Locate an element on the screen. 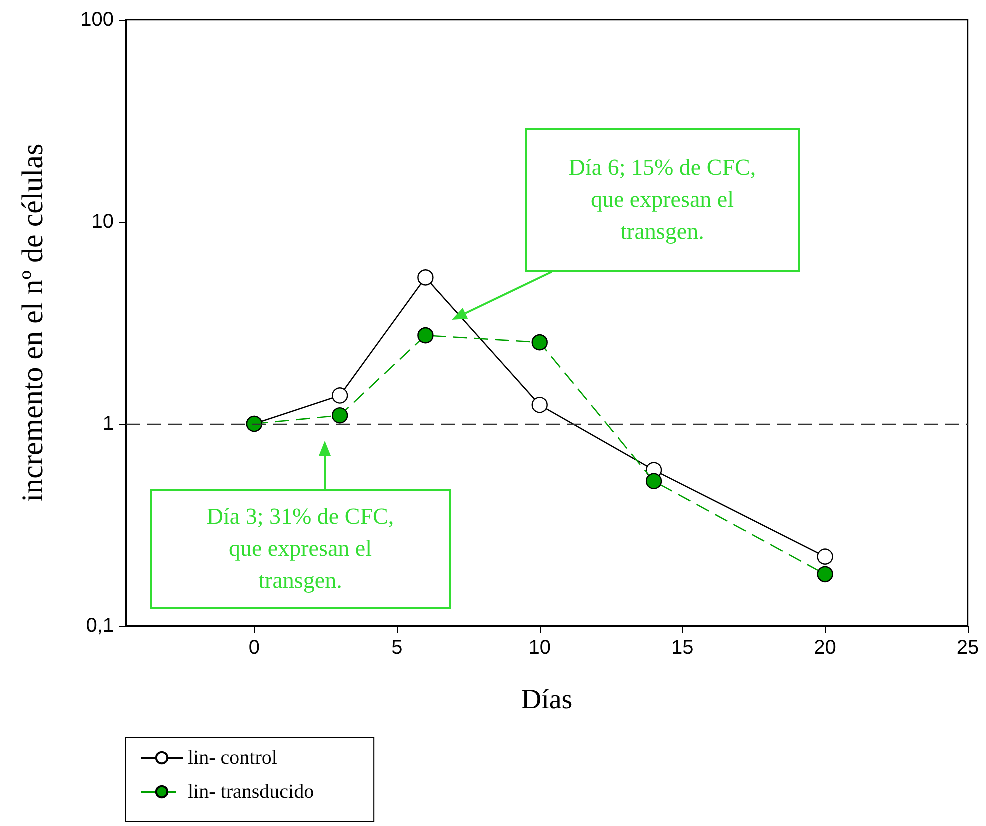 The height and width of the screenshot is (826, 986). y-tick-label: 10 is located at coordinates (103, 222).